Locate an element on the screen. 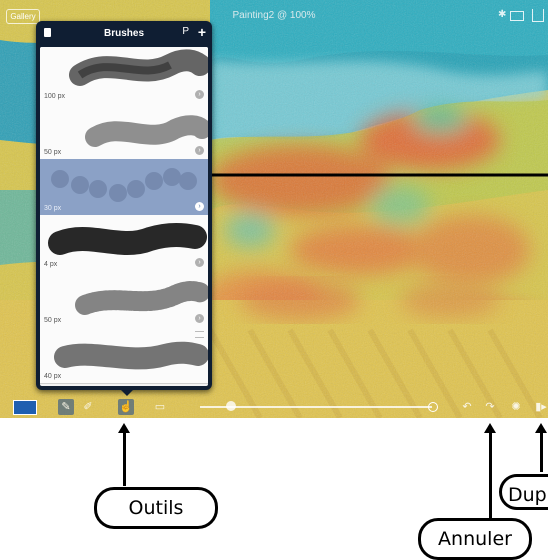 This screenshot has width=548, height=560. slider-knob is located at coordinates (231, 406).